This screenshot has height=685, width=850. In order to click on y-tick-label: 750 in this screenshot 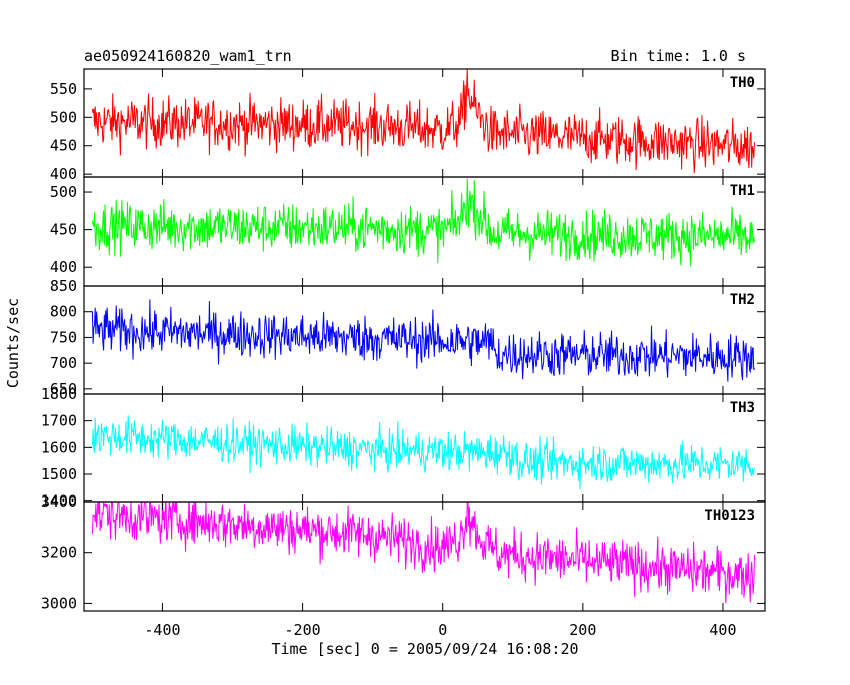, I will do `click(63, 337)`.